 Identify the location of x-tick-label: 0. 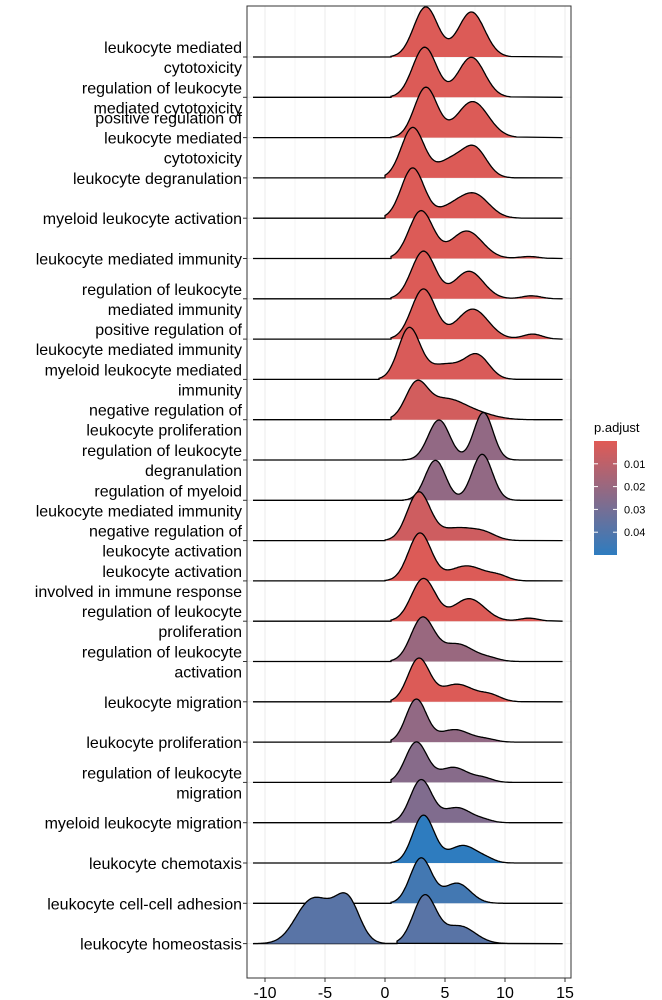
(385, 992).